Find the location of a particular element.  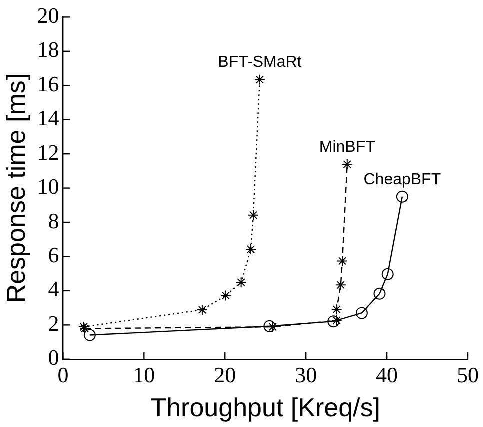

series-label: MinBFT is located at coordinates (347, 147).